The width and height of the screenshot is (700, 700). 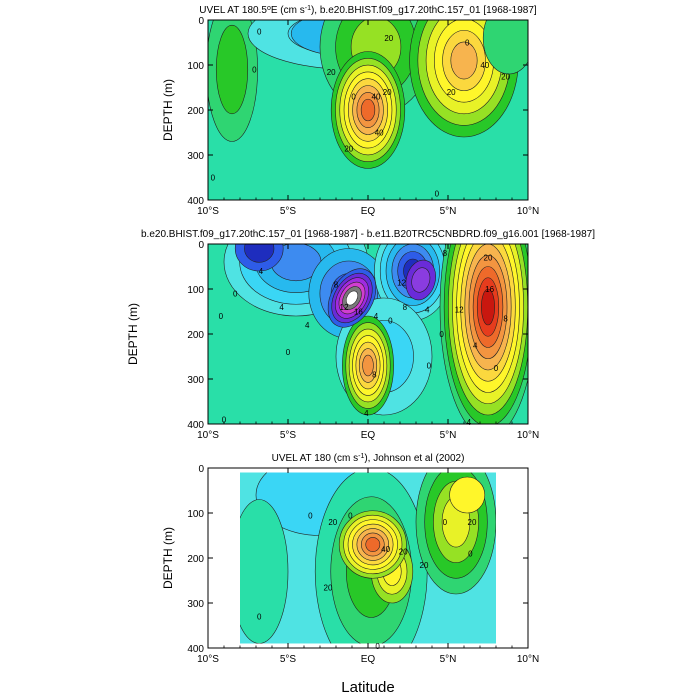 I want to click on panel-top-ytick-label: 0, so click(x=201, y=21).